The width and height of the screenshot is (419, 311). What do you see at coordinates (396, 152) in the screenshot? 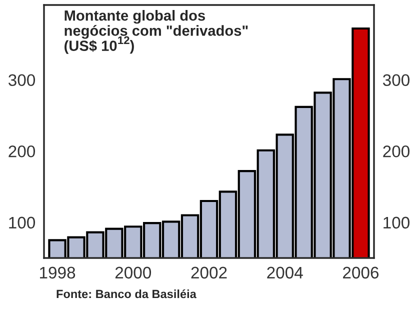
I see `y2-tick-label: 200` at bounding box center [396, 152].